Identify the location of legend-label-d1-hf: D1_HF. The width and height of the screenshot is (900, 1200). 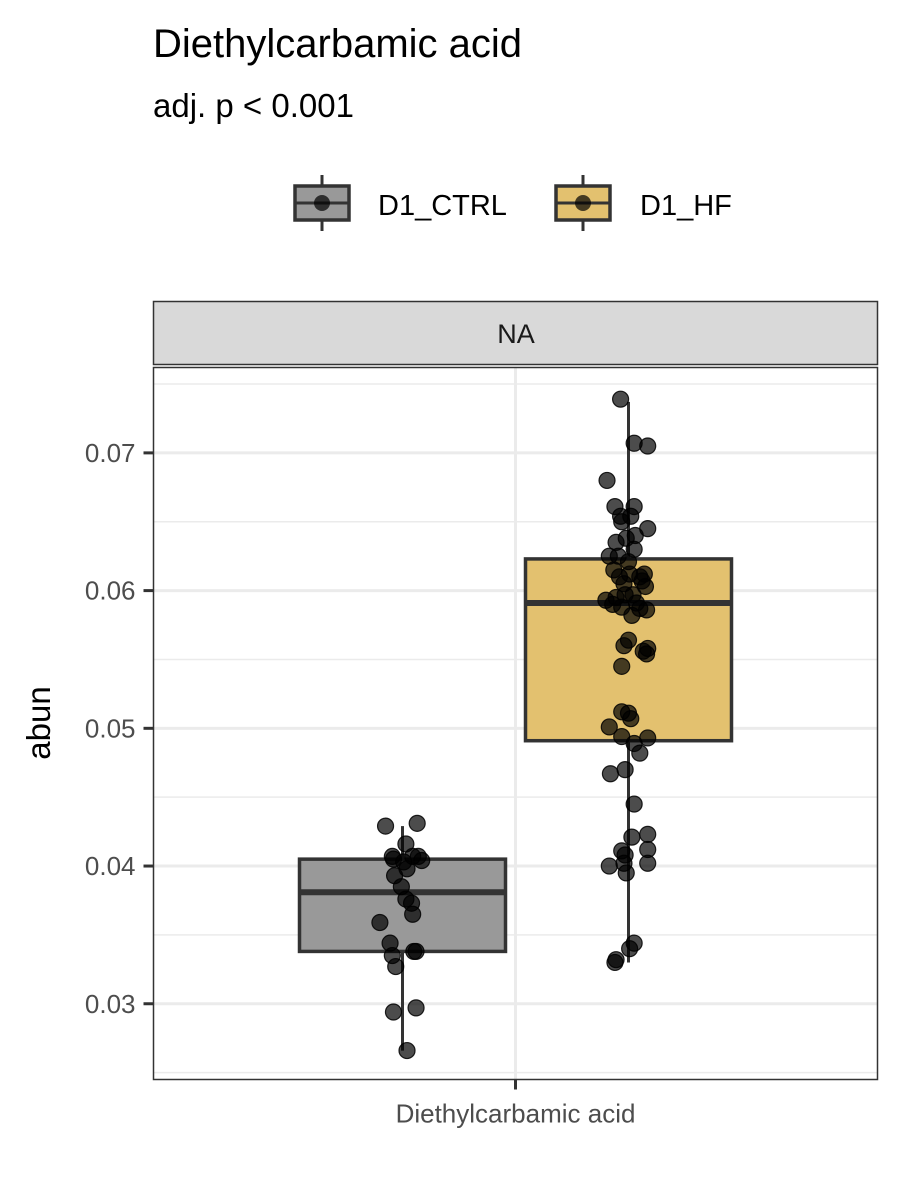
(686, 206).